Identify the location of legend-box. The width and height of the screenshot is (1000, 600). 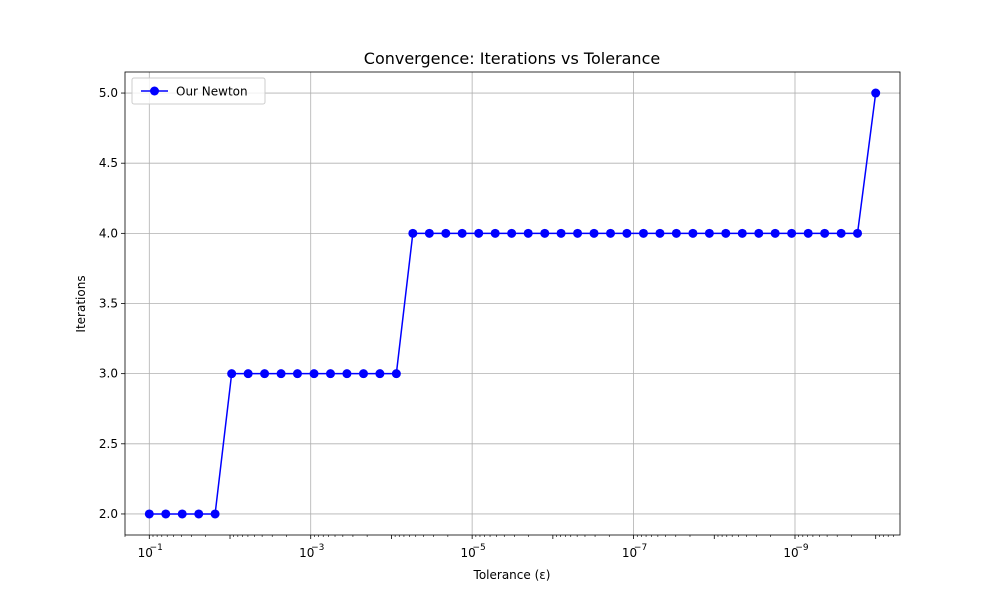
(198, 91).